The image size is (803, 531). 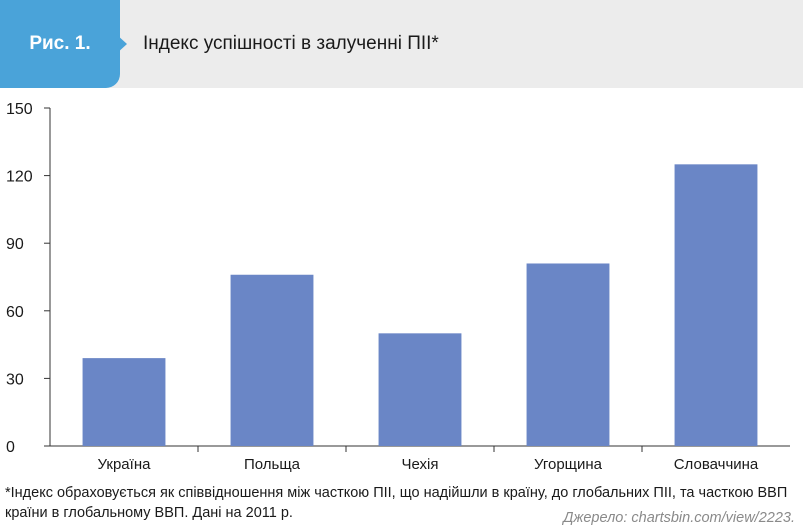 I want to click on y-tick-label: 60, so click(x=15, y=312).